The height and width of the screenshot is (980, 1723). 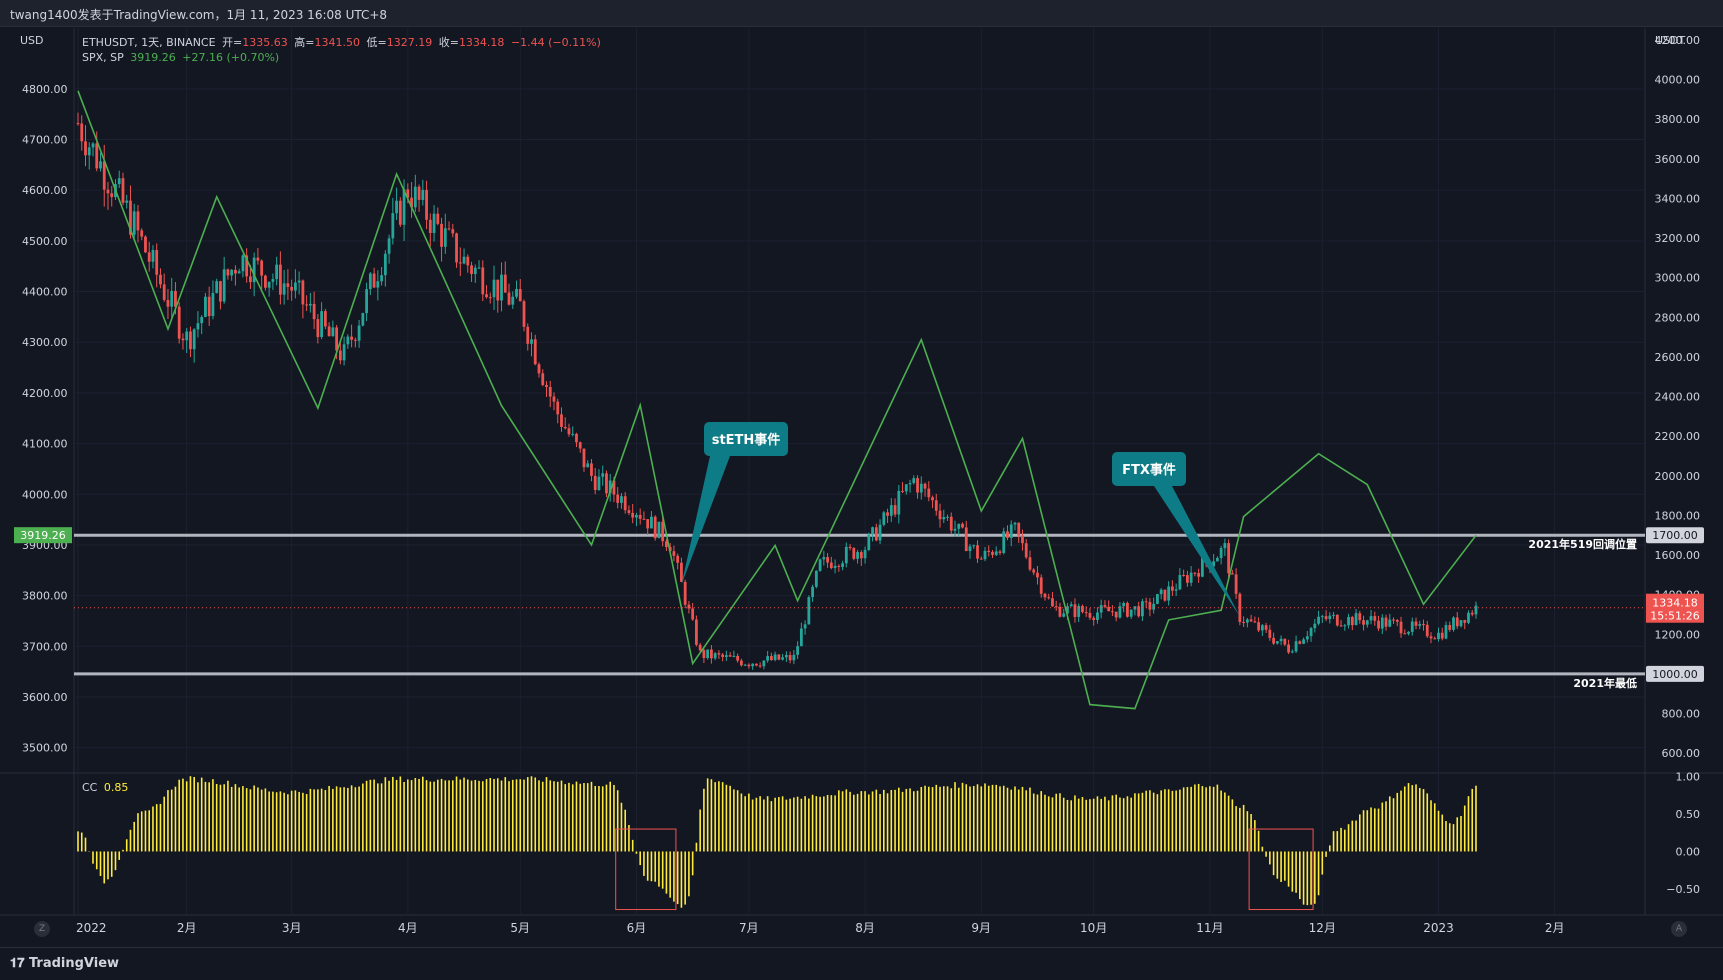 What do you see at coordinates (1681, 753) in the screenshot?
I see `right-tick-label: 600.00` at bounding box center [1681, 753].